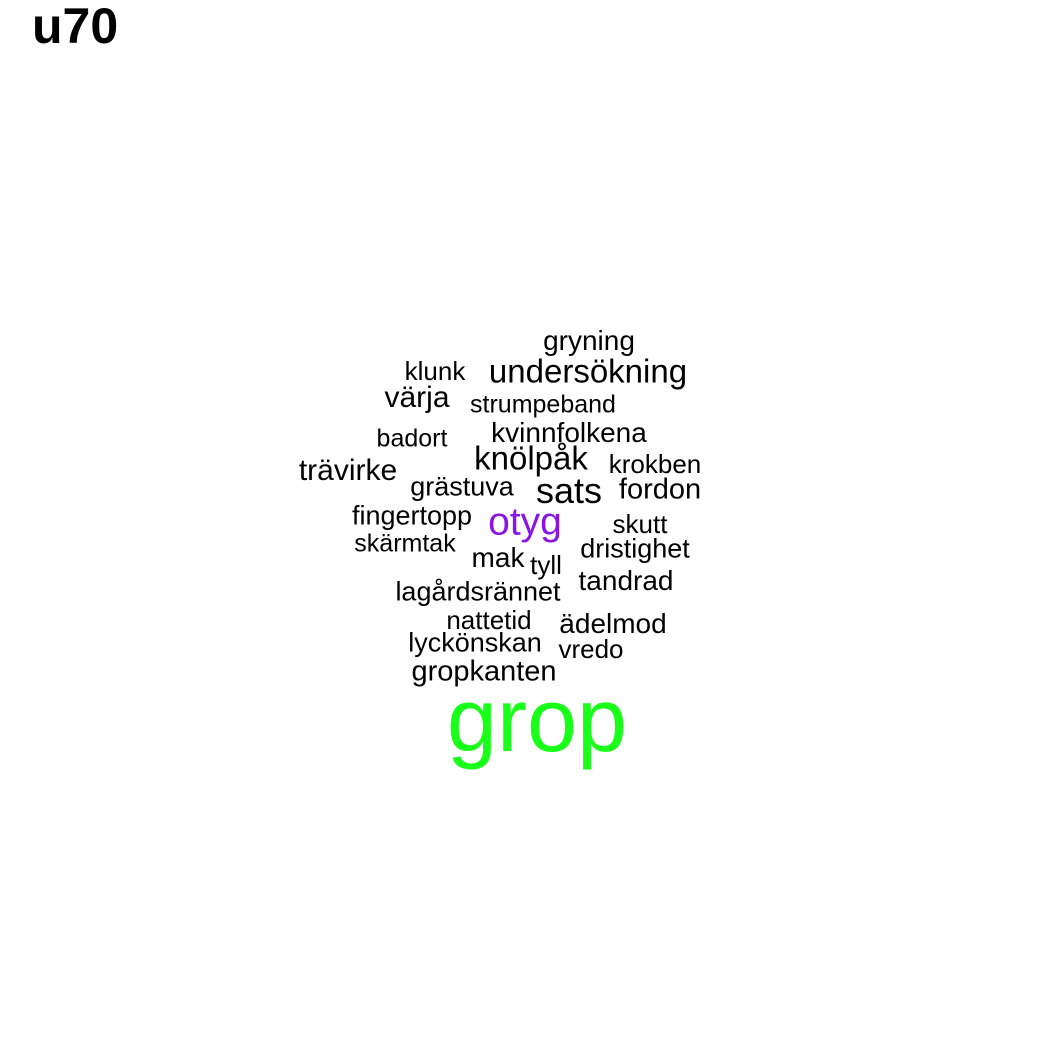  What do you see at coordinates (484, 671) in the screenshot?
I see `word-gropkanten: gropkanten` at bounding box center [484, 671].